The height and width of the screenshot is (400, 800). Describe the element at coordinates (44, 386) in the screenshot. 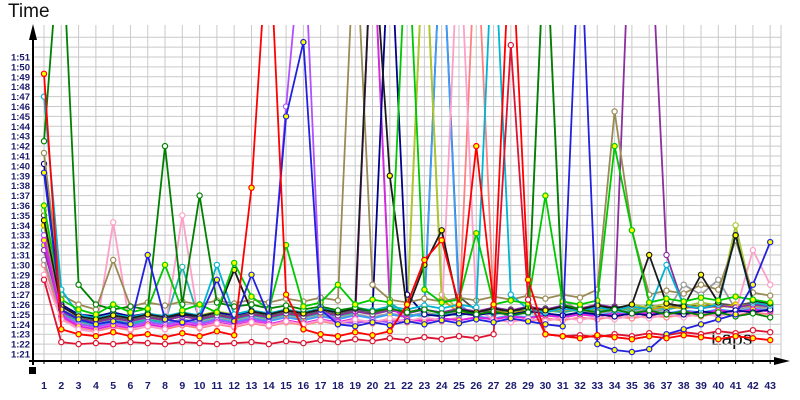

I see `x-tick-label: 1` at that location.